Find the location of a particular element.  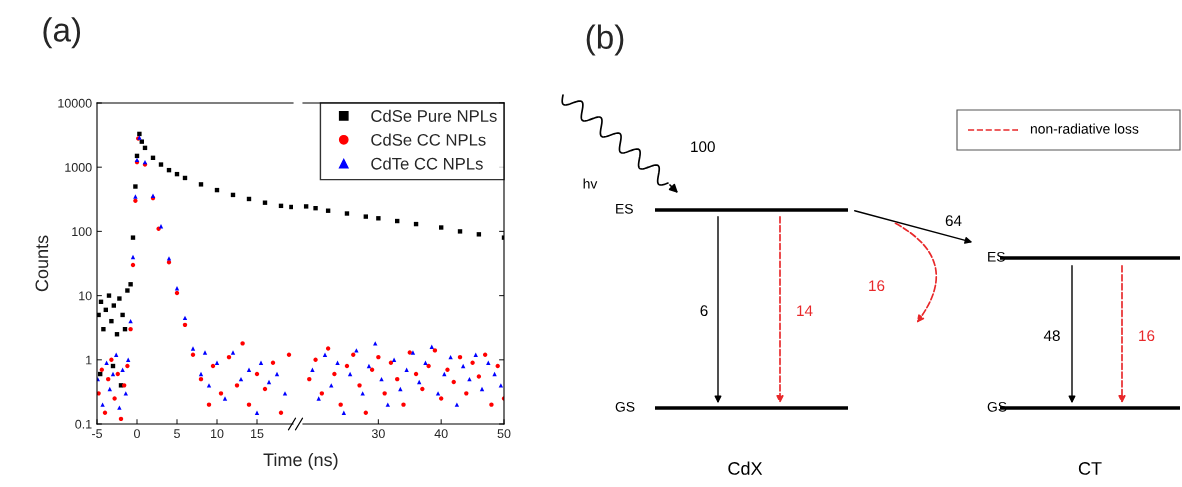

text: GS is located at coordinates (625, 406).